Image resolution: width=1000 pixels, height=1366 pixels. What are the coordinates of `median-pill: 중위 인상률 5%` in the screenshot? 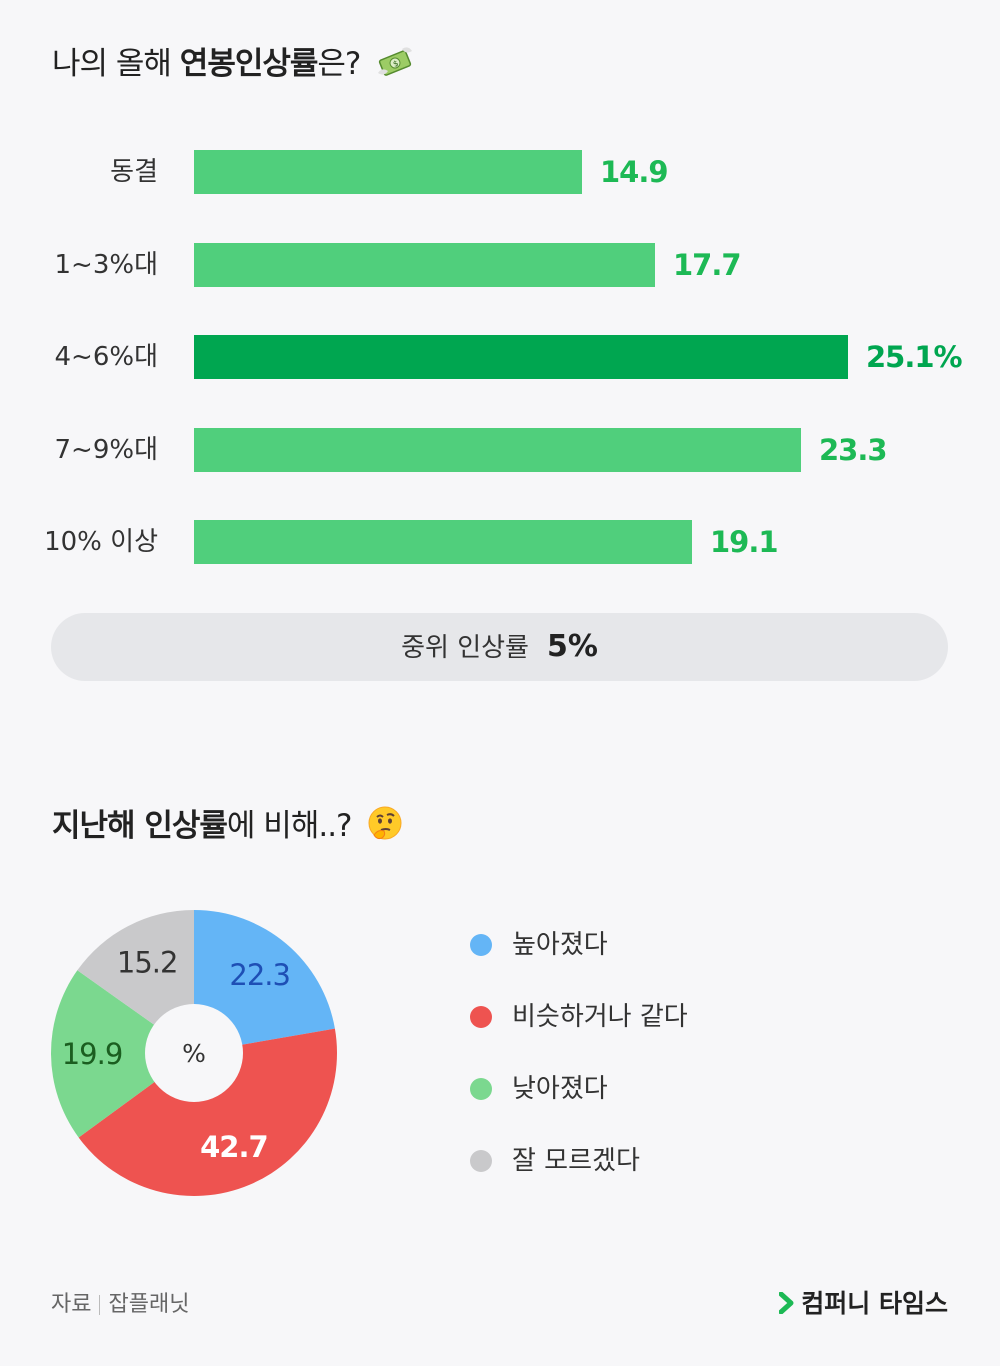 It's located at (499, 647).